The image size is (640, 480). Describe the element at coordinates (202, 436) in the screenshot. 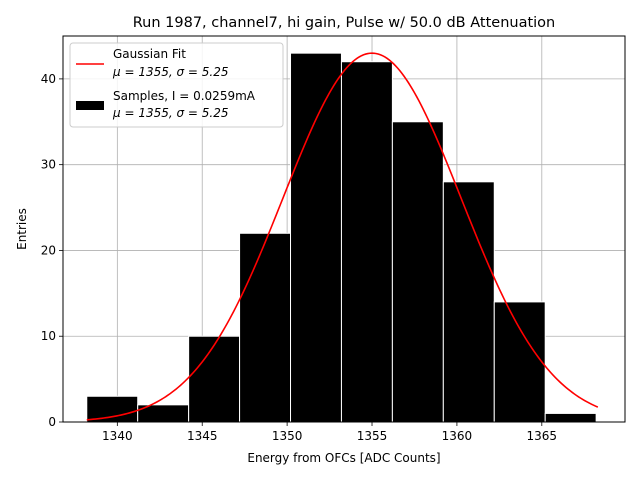

I see `x-tick-label: 1345` at that location.